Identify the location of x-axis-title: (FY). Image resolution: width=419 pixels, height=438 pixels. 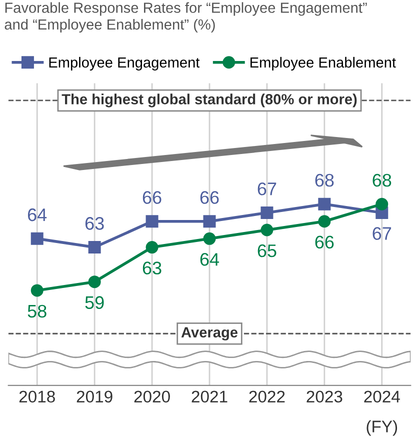
(382, 428).